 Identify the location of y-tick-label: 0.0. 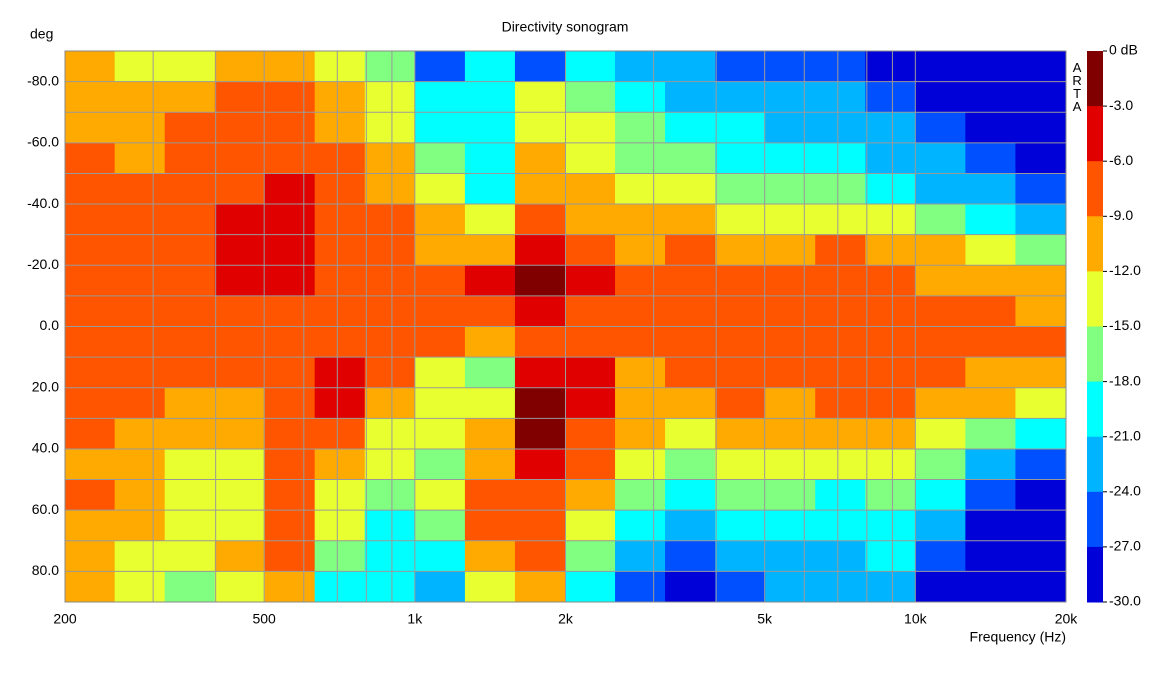
(50, 325).